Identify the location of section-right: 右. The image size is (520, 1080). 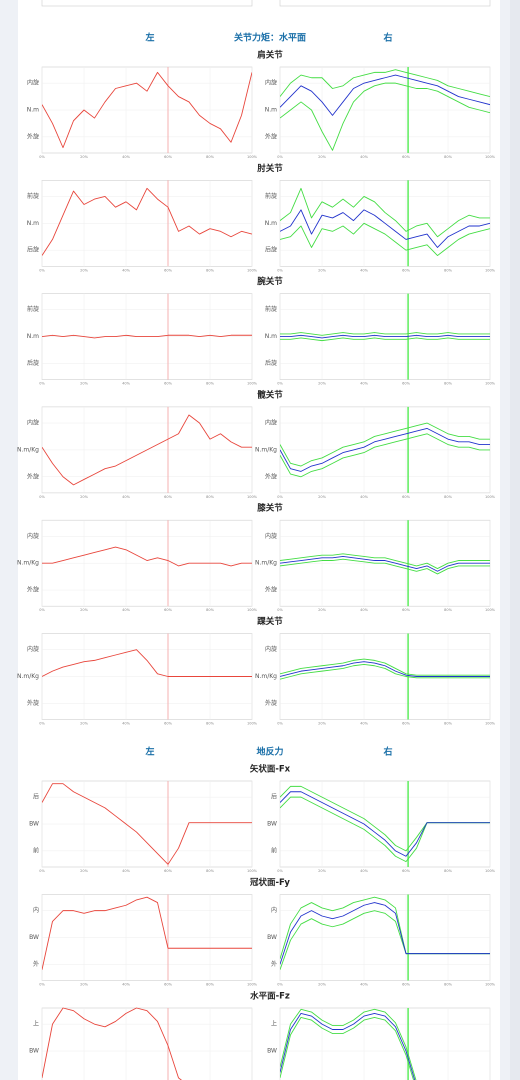
(387, 38).